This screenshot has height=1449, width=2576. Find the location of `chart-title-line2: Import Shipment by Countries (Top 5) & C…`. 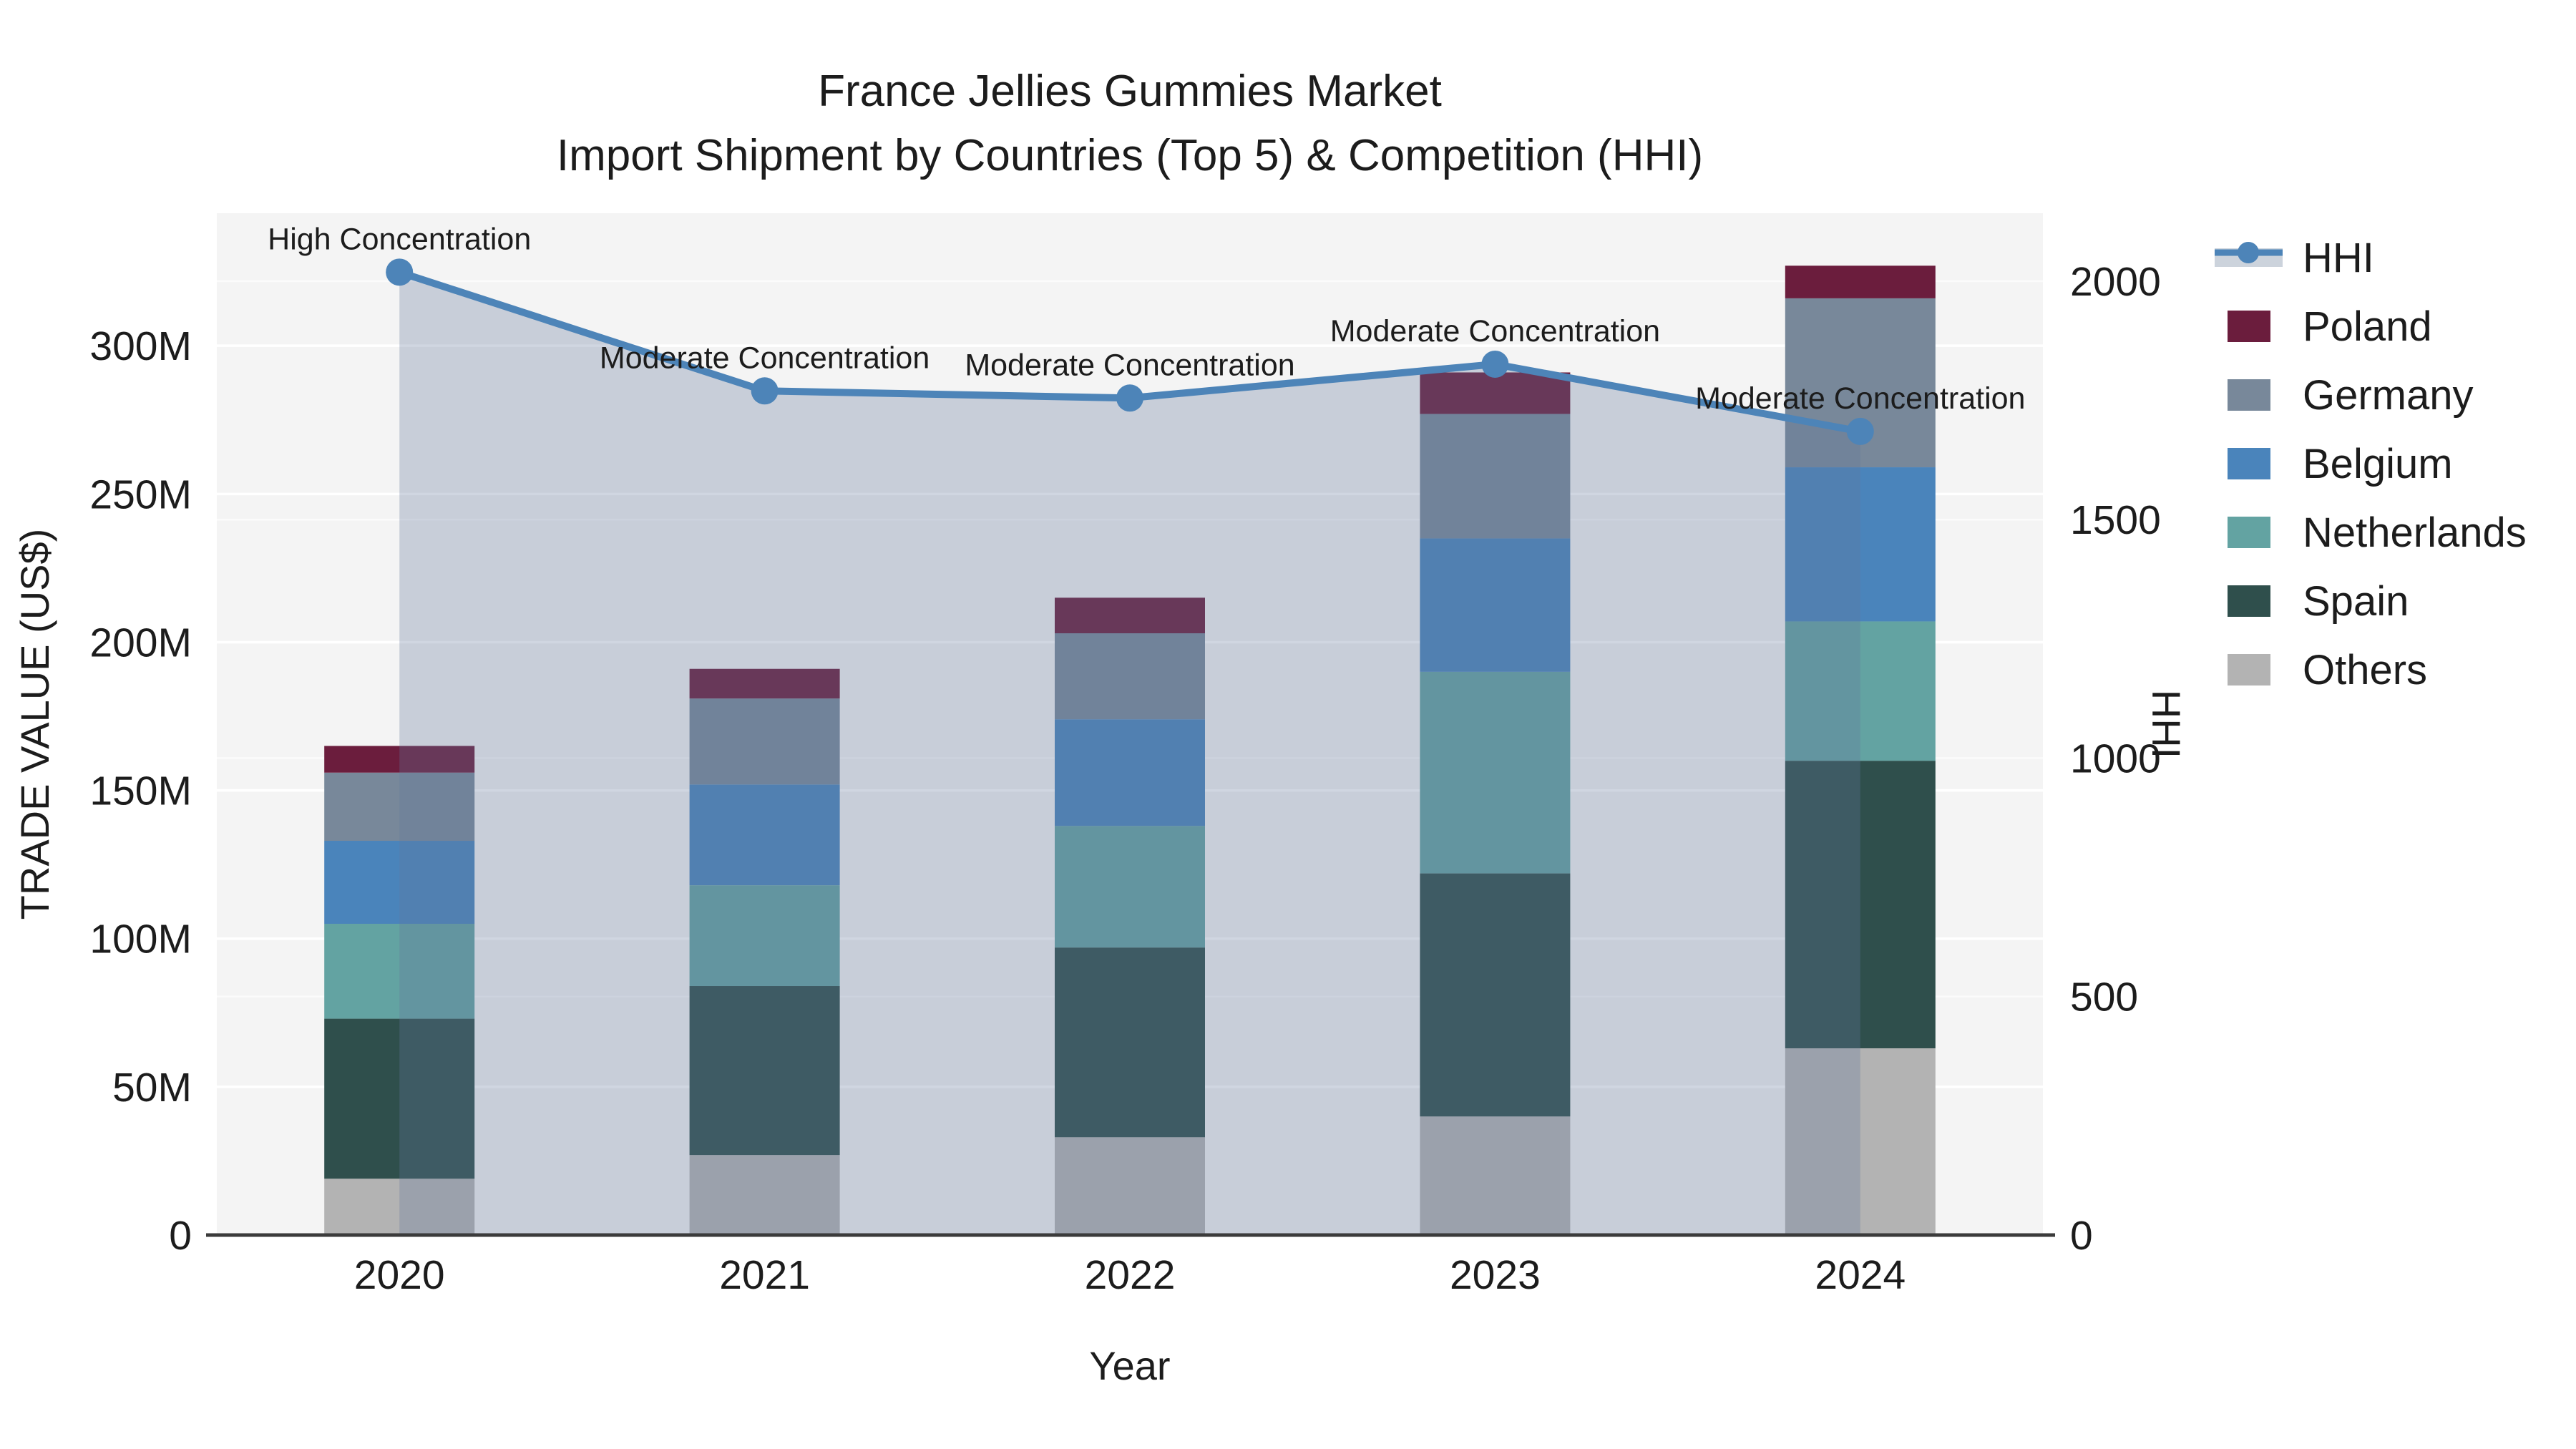

chart-title-line2: Import Shipment by Countries (Top 5) & C… is located at coordinates (1130, 155).